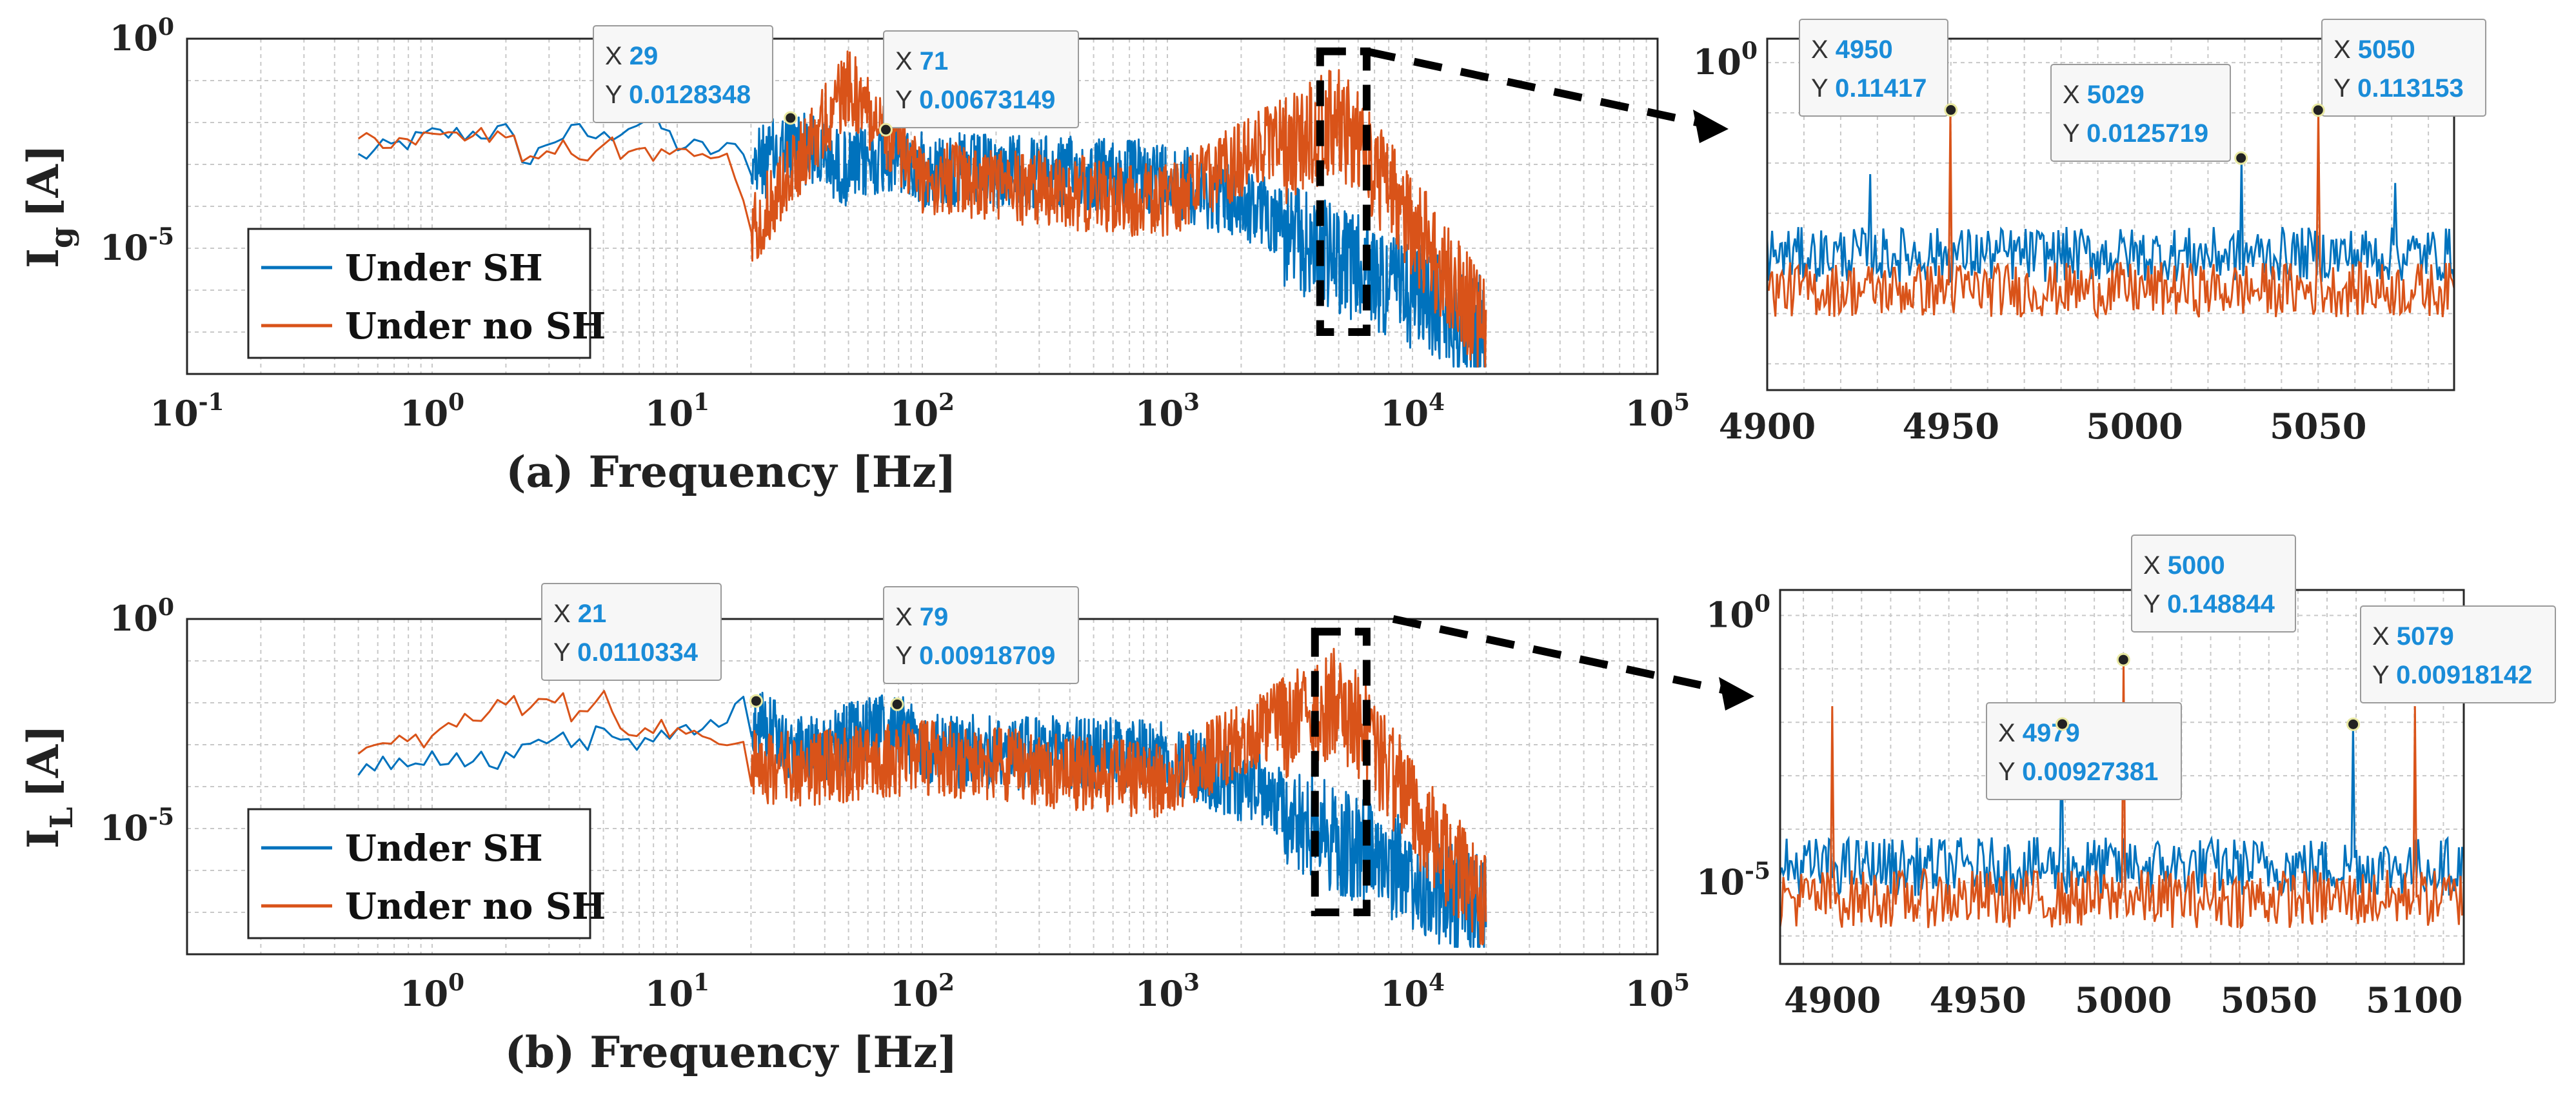 This screenshot has width=2576, height=1109. I want to click on datatip-x-label: X 5050, so click(2374, 49).